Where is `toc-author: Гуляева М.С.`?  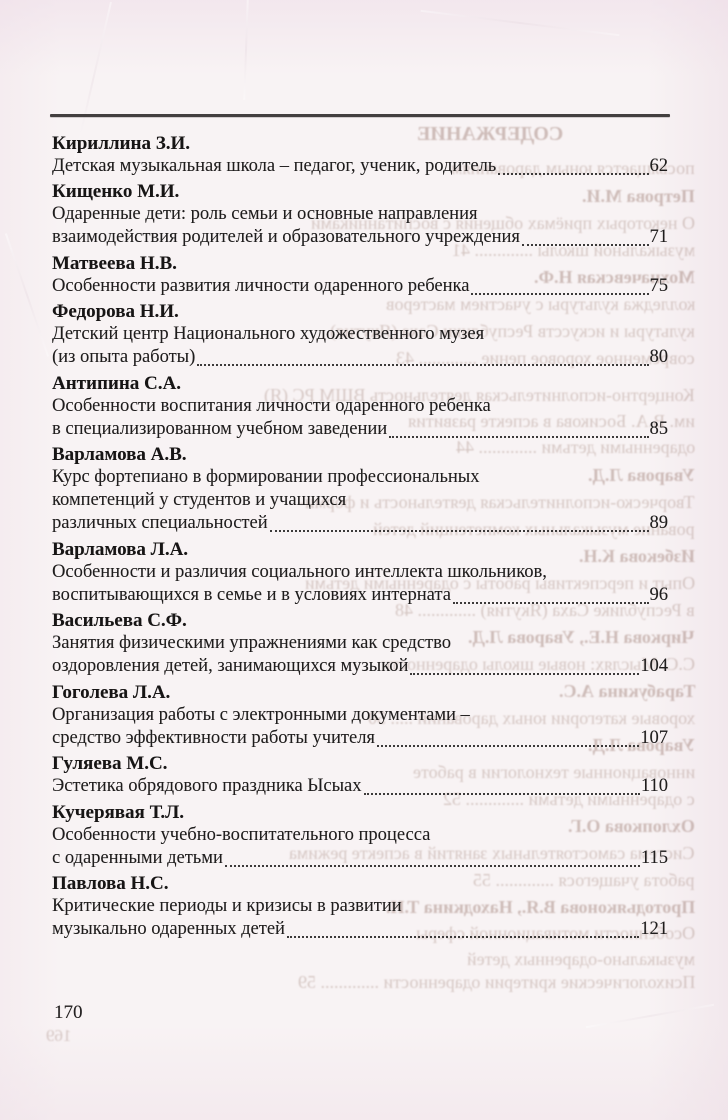 toc-author: Гуляева М.С. is located at coordinates (110, 763).